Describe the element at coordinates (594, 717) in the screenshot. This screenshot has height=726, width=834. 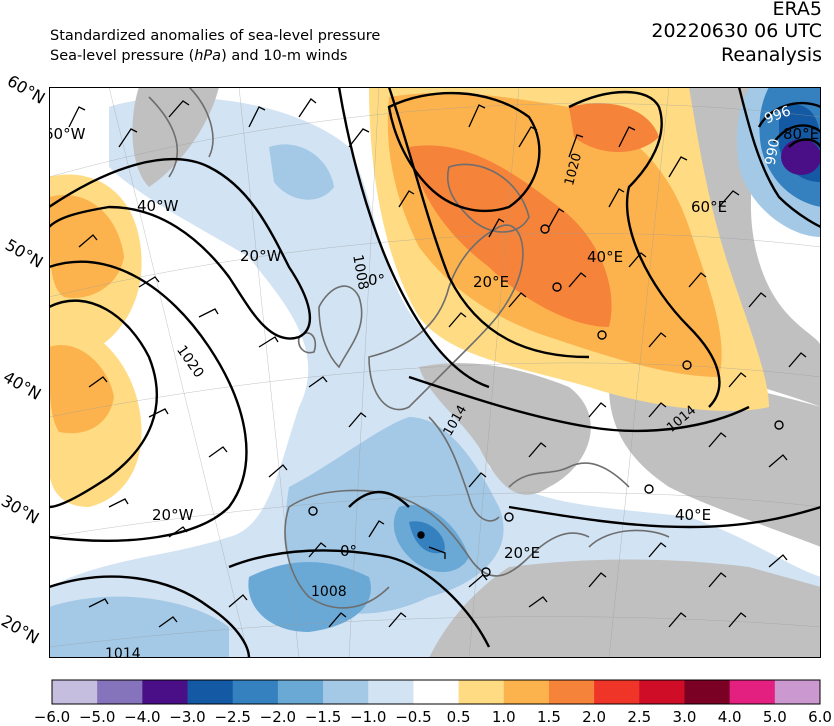
I see `colorbar-tick-label: 2.0` at that location.